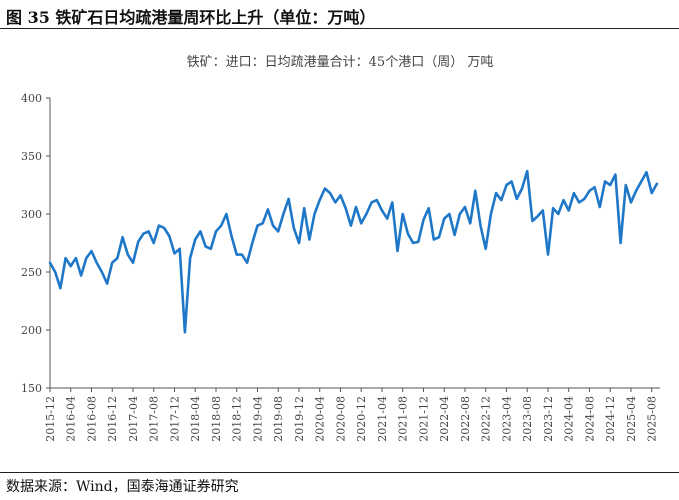  Describe the element at coordinates (31, 388) in the screenshot. I see `y-tick-label: 150` at that location.